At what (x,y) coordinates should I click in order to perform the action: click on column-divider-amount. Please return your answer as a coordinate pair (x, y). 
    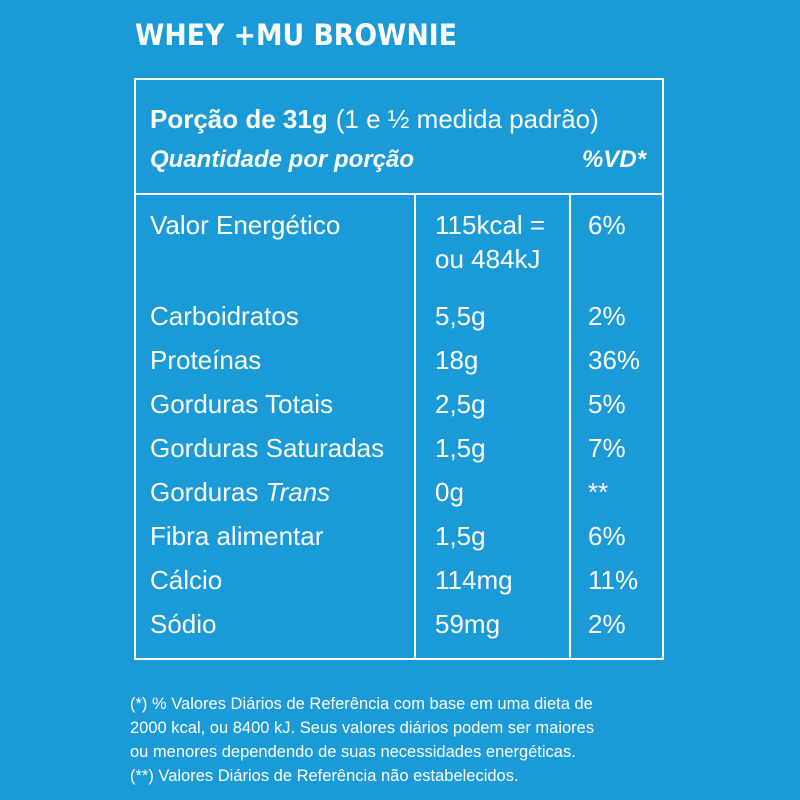
    Looking at the image, I should click on (415, 426).